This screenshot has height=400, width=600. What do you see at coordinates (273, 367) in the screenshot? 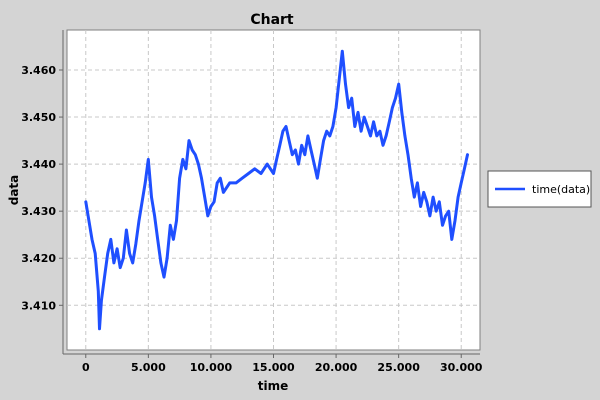
I see `x-tick-label: 15.000` at bounding box center [273, 367].